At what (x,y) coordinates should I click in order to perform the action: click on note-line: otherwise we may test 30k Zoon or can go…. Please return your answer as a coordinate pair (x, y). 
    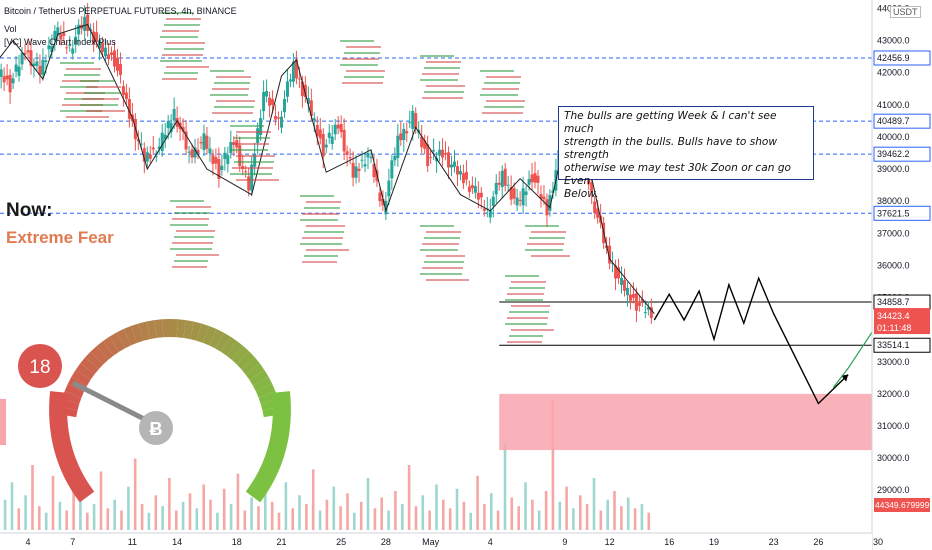
    Looking at the image, I should click on (678, 174).